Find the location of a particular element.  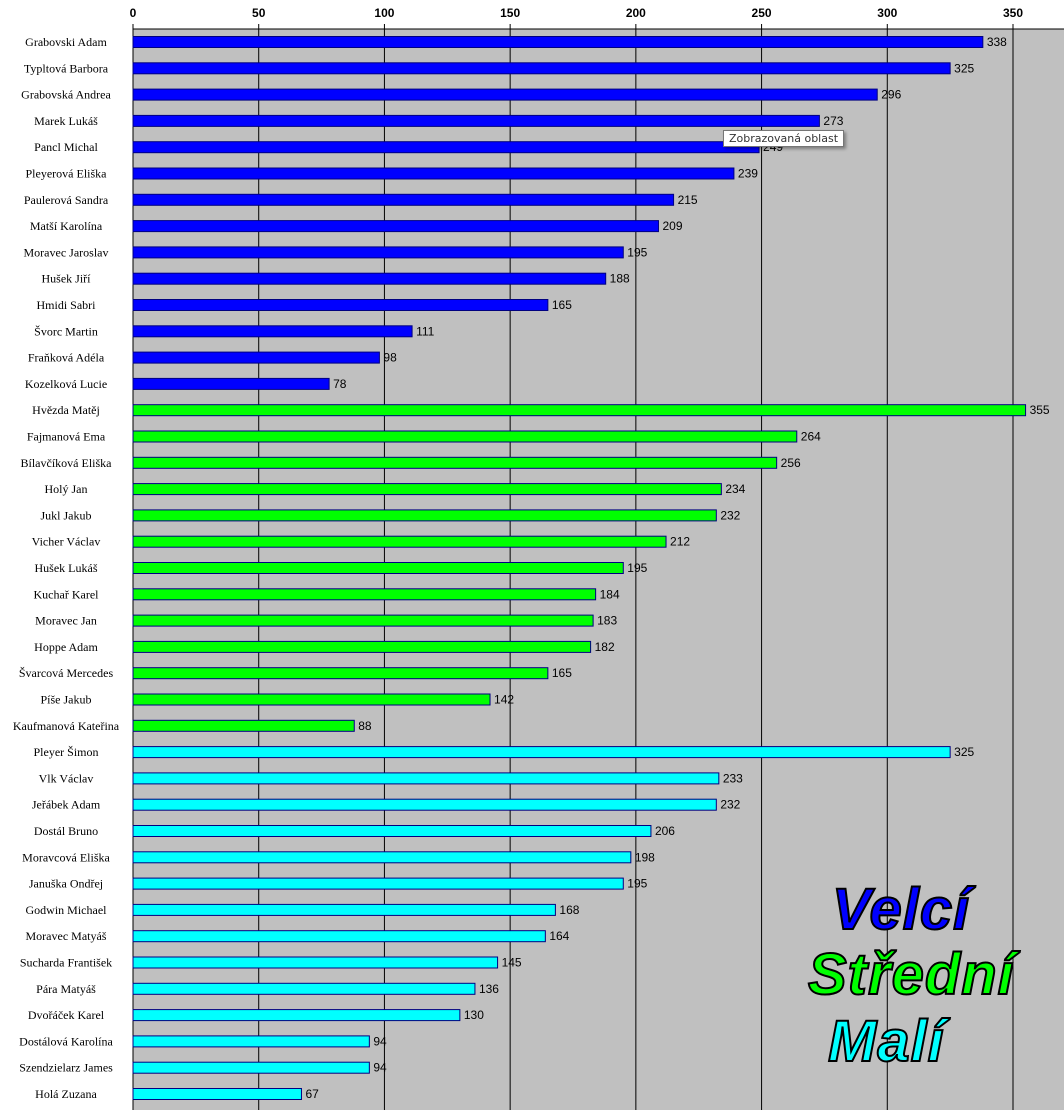

data-label: 78 is located at coordinates (340, 384).